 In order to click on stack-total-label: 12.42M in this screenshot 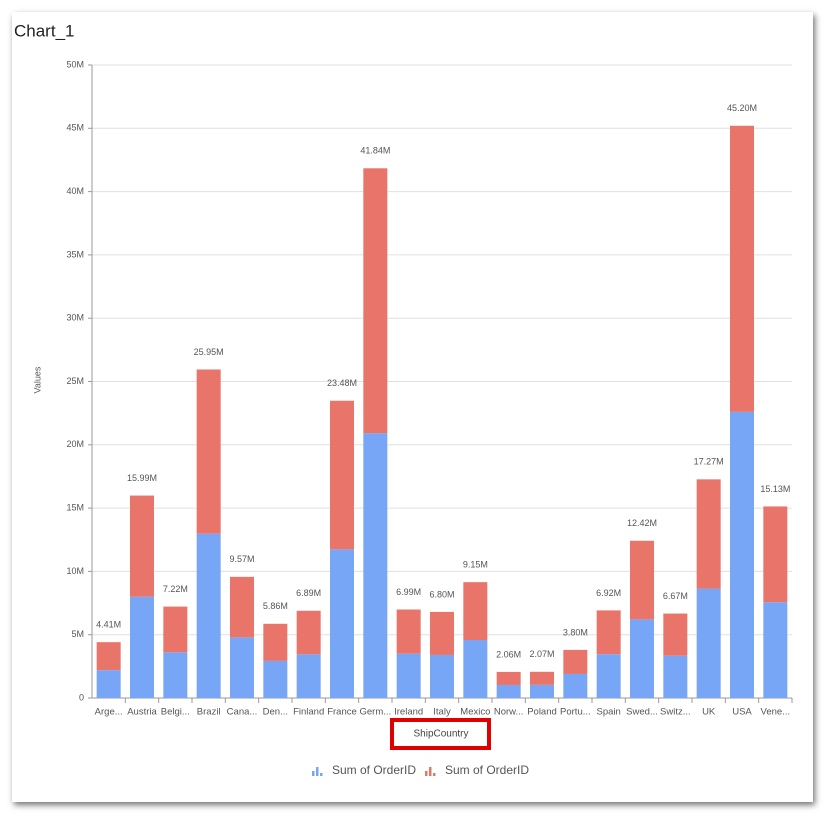, I will do `click(642, 523)`.